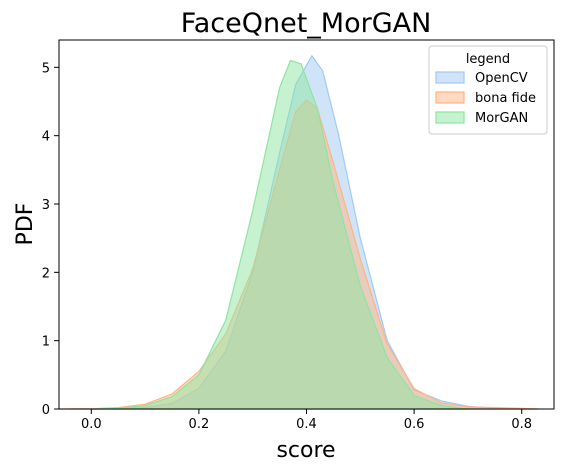 This screenshot has width=564, height=472. I want to click on legend-label: bona fide, so click(505, 98).